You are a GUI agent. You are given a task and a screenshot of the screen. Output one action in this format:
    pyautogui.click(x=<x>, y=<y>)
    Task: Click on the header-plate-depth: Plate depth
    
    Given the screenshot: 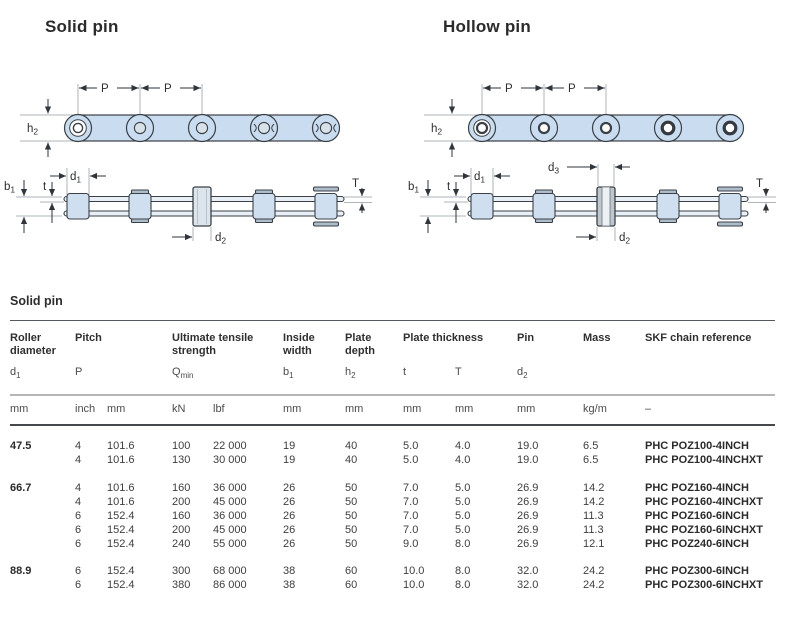 What is the action you would take?
    pyautogui.click(x=360, y=344)
    